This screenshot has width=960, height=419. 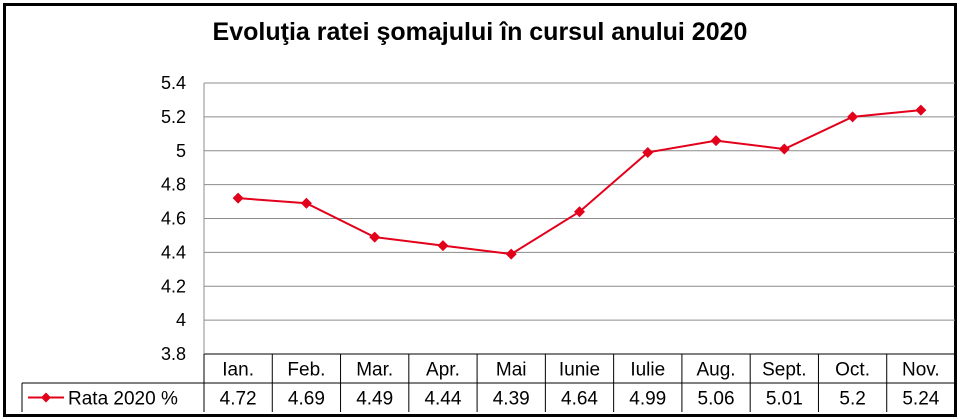 I want to click on y-tick-label: 5.2, so click(x=173, y=117).